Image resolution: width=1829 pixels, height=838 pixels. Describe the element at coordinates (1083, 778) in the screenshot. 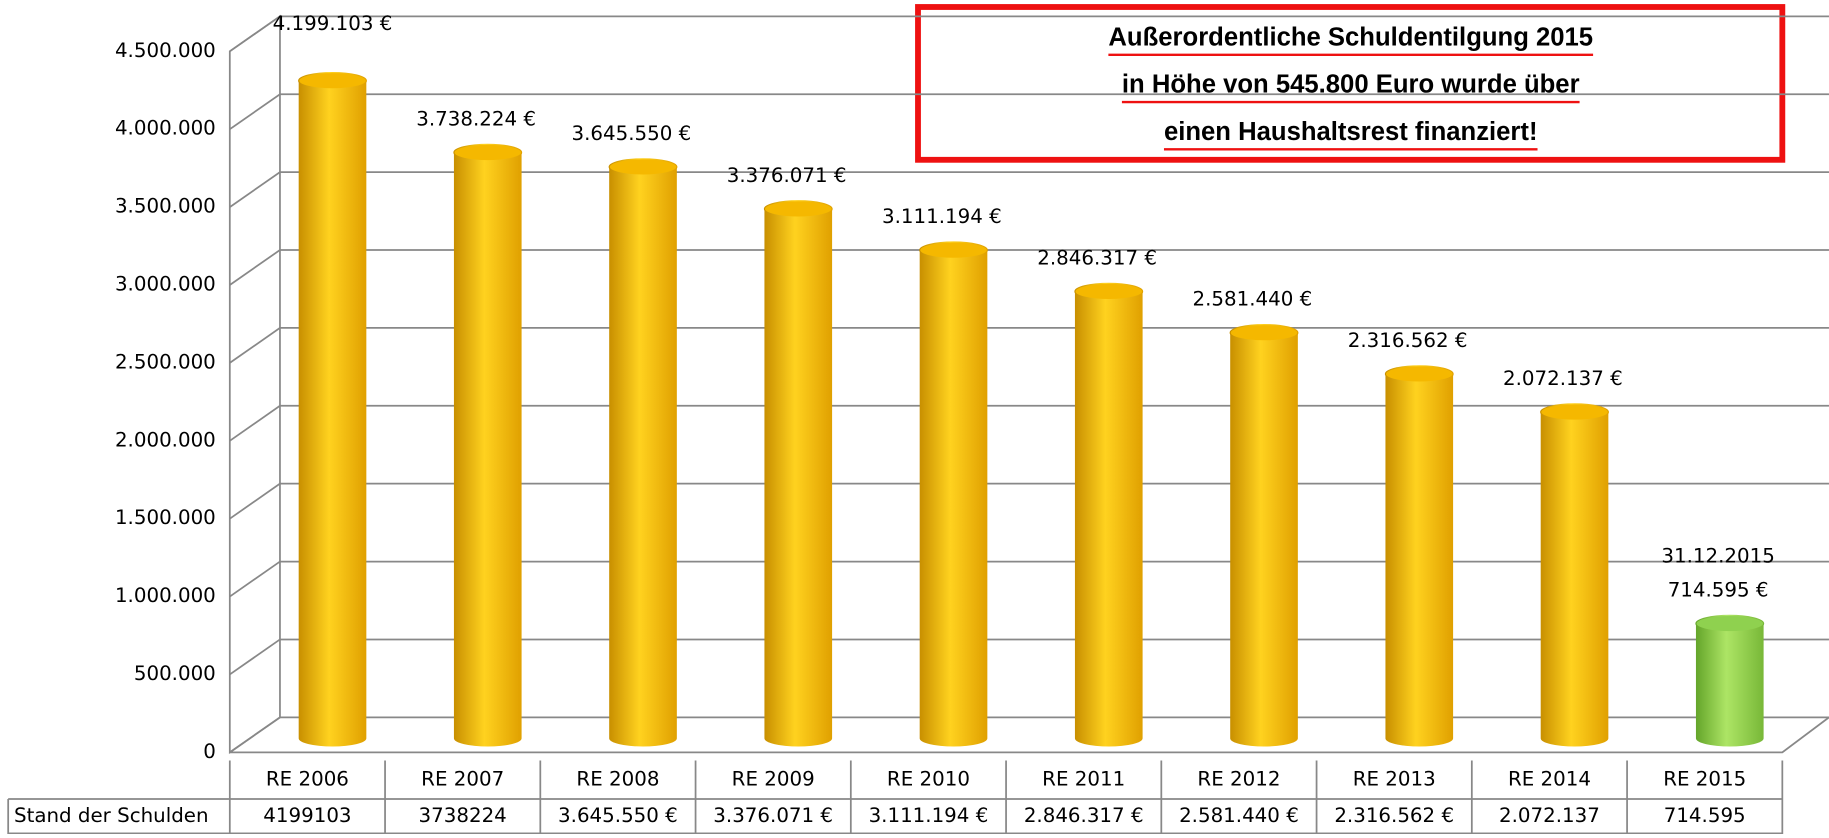

I see `x-tick-label: RE 2011` at that location.